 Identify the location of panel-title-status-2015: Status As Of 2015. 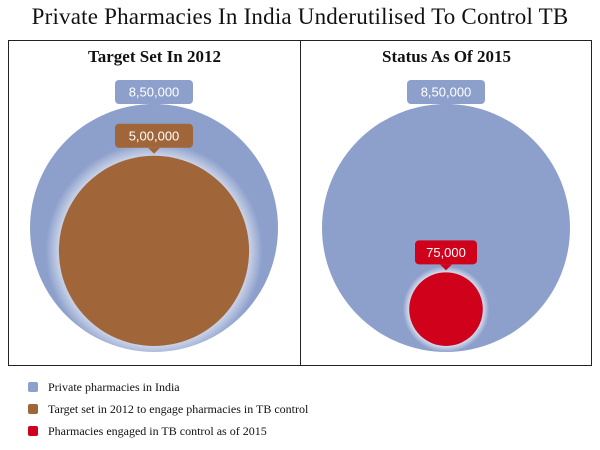
(446, 56).